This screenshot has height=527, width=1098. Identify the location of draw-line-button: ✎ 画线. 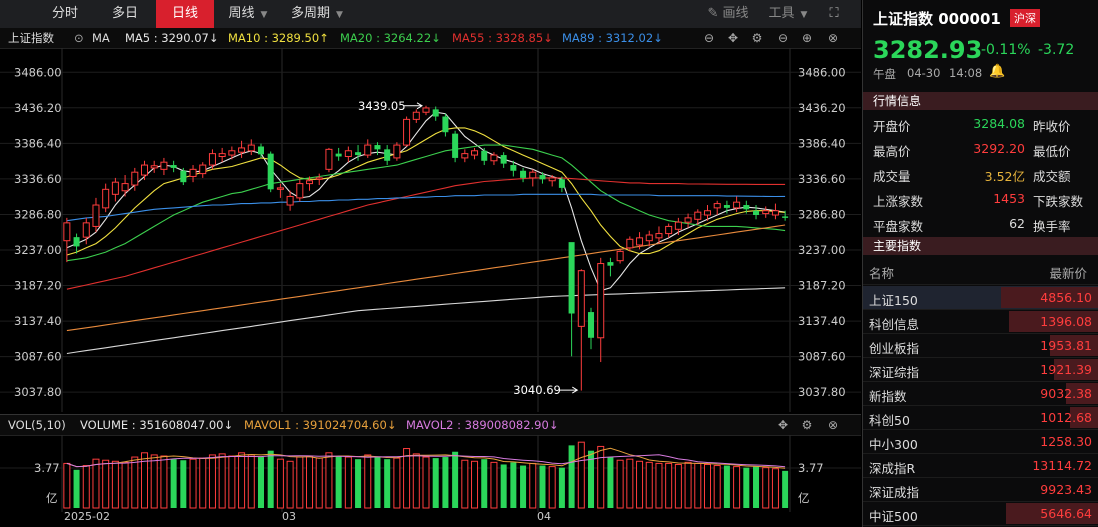
(728, 14).